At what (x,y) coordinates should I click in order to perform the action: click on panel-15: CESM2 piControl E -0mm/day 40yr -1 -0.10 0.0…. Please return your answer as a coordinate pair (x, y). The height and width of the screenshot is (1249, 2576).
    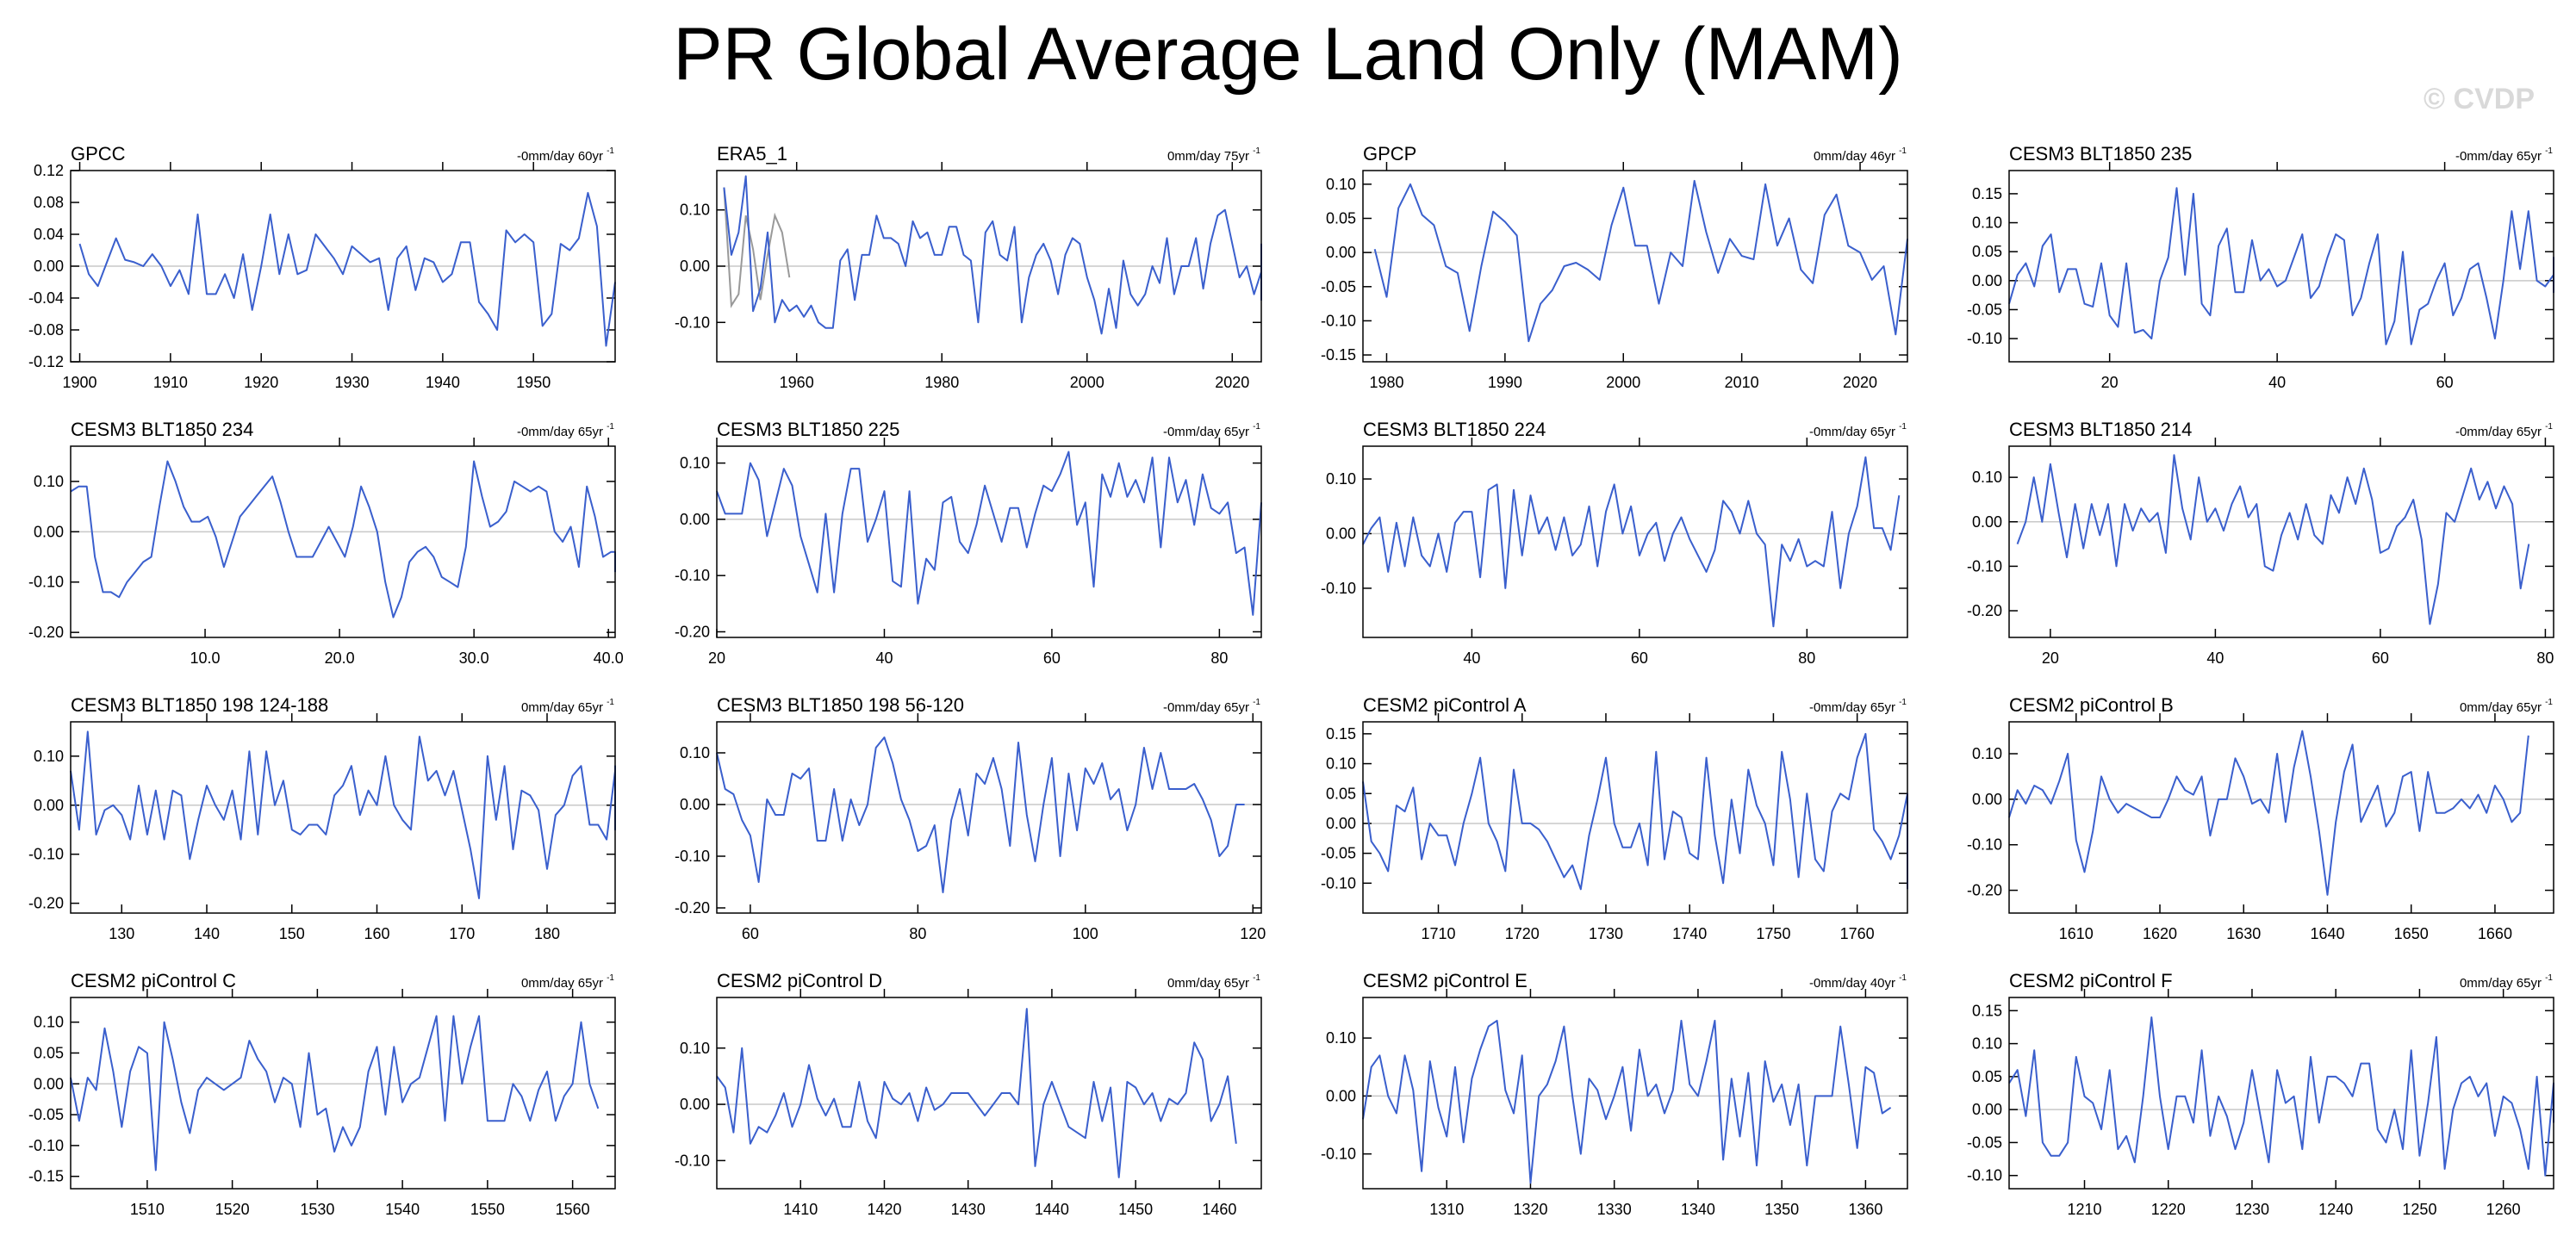
    Looking at the image, I should click on (1615, 1094).